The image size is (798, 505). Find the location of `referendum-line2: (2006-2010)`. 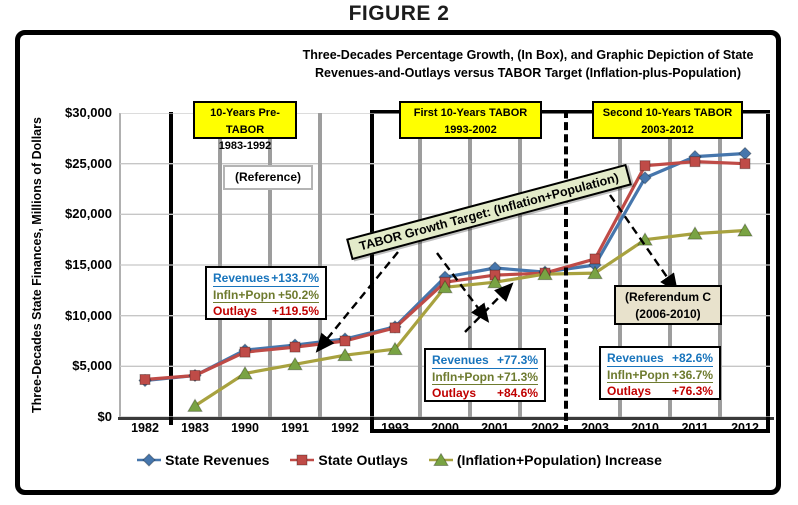

referendum-line2: (2006-2010) is located at coordinates (668, 314).